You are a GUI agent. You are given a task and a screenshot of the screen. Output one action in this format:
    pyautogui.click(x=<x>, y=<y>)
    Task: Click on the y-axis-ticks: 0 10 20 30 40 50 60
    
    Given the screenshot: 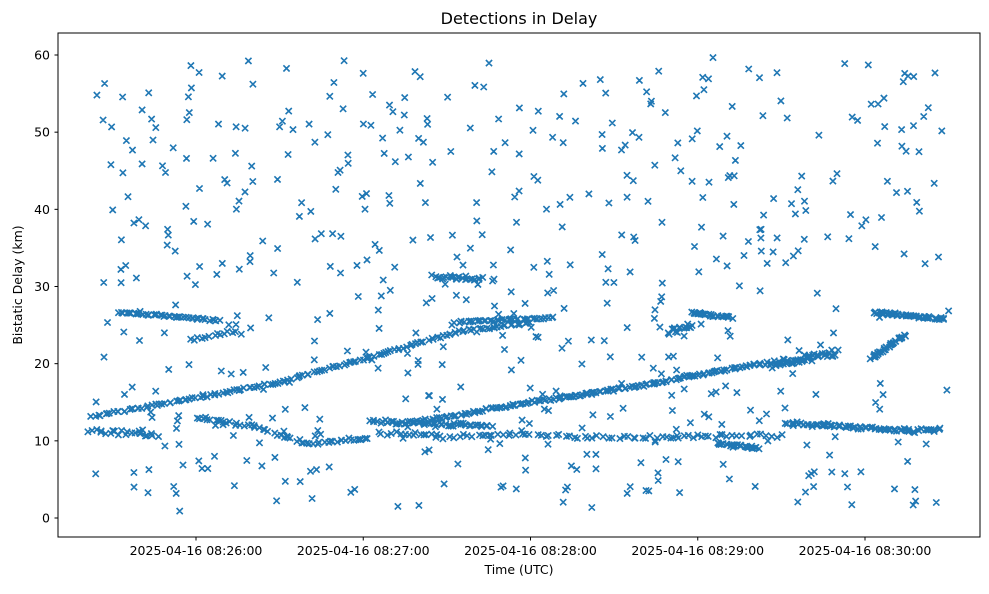 What is the action you would take?
    pyautogui.click(x=46, y=287)
    